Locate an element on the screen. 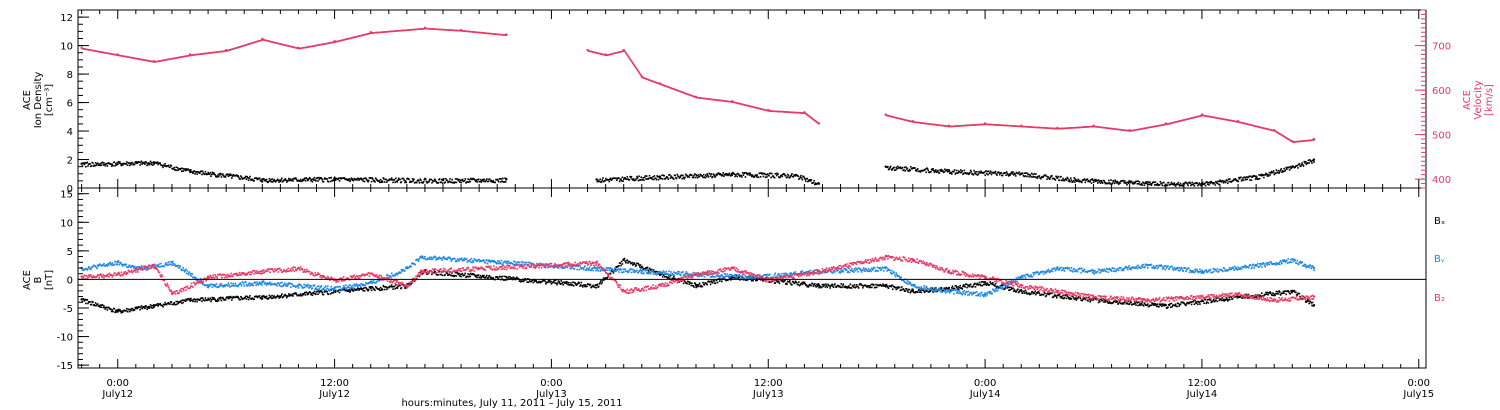  top-series-5-marker is located at coordinates (1274, 130).